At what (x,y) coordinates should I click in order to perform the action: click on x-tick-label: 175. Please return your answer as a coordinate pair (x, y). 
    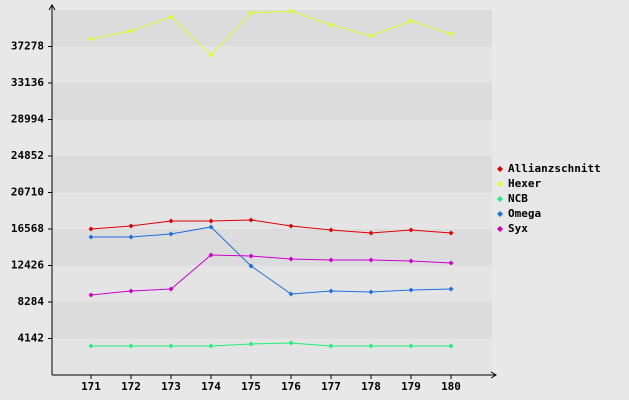
    Looking at the image, I should click on (251, 386).